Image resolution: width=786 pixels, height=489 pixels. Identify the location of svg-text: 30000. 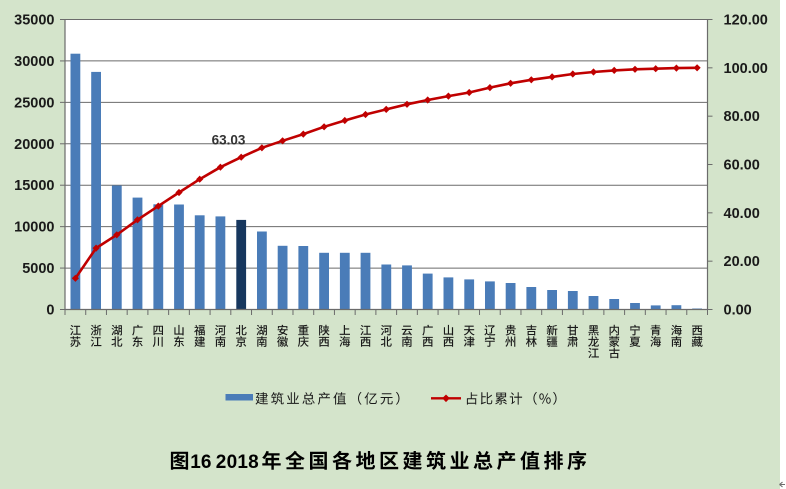
(34, 62).